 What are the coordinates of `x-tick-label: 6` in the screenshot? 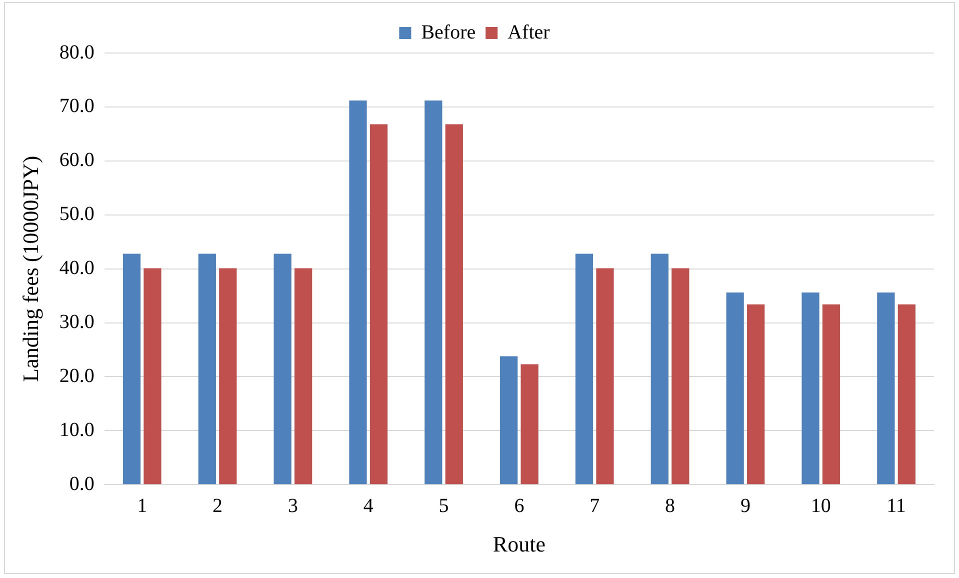 It's located at (519, 505).